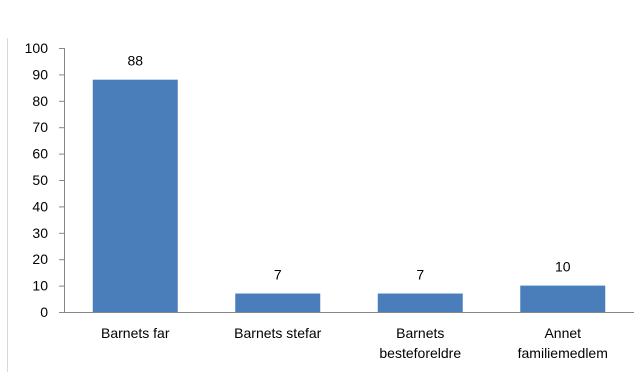 The height and width of the screenshot is (377, 642). What do you see at coordinates (40, 180) in the screenshot?
I see `y-tick-label: 50` at bounding box center [40, 180].